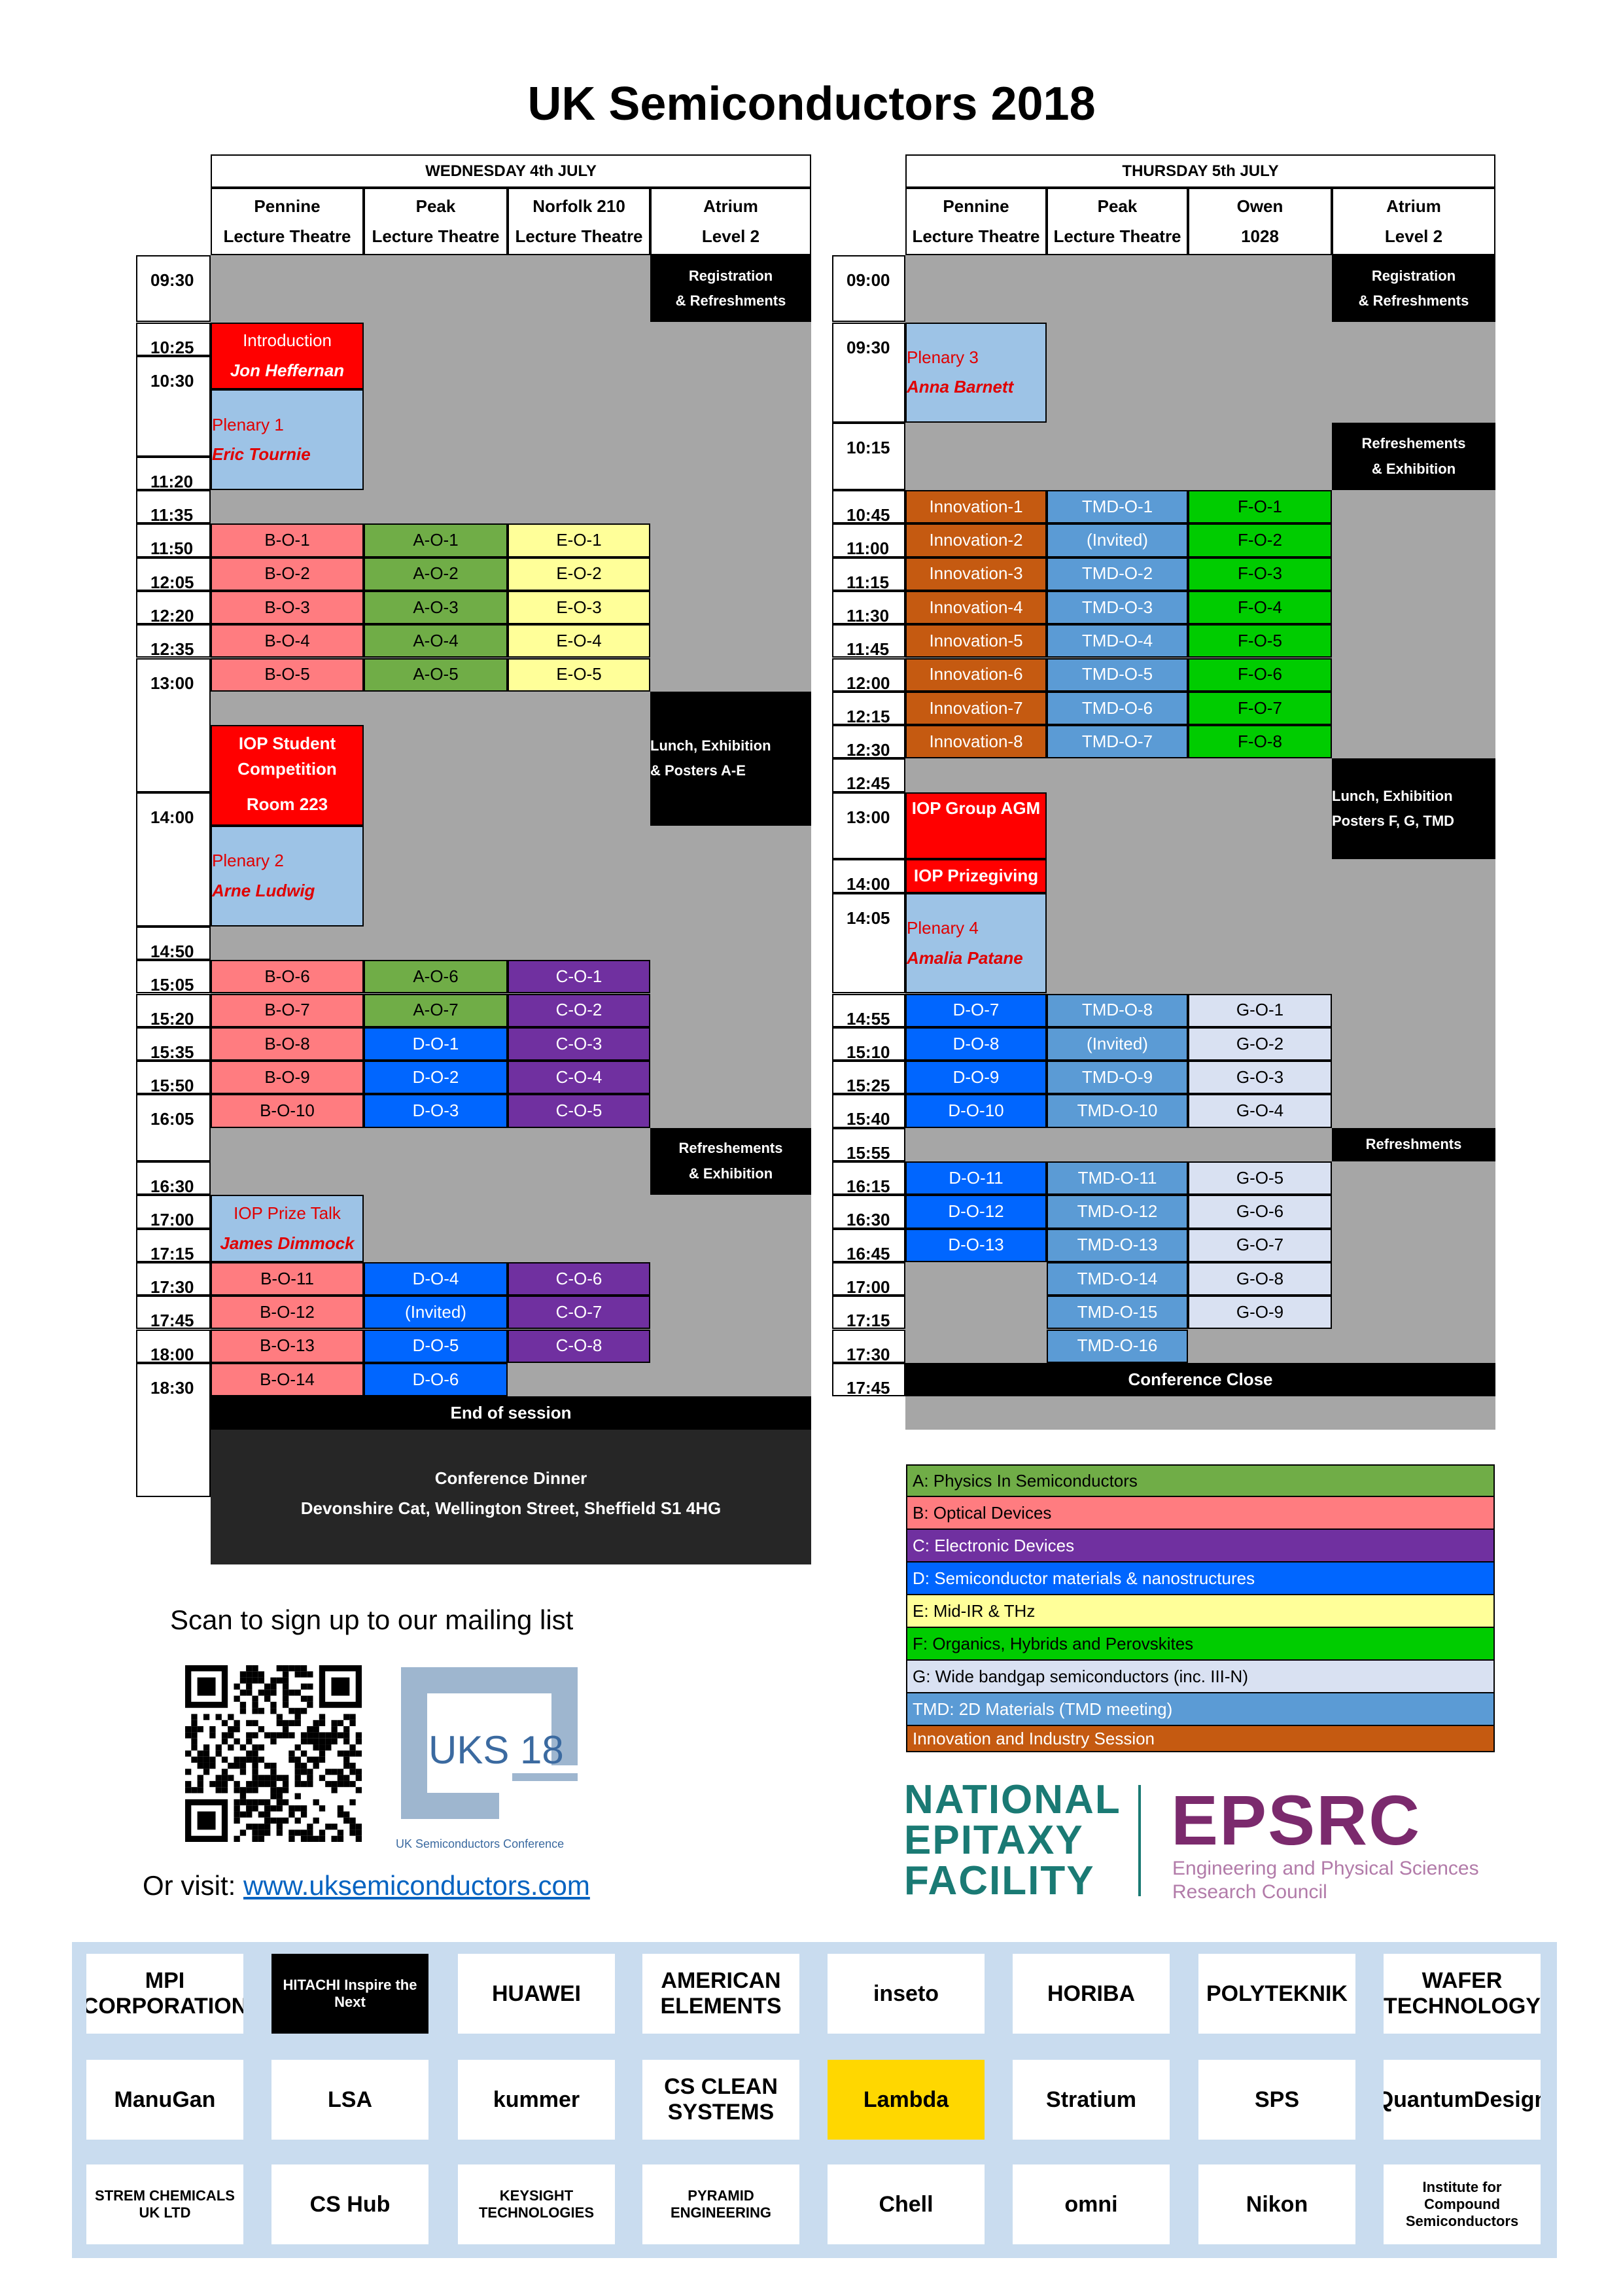 This screenshot has height=2296, width=1623. Describe the element at coordinates (537, 2100) in the screenshot. I see `sponsor-logo: kummer` at that location.